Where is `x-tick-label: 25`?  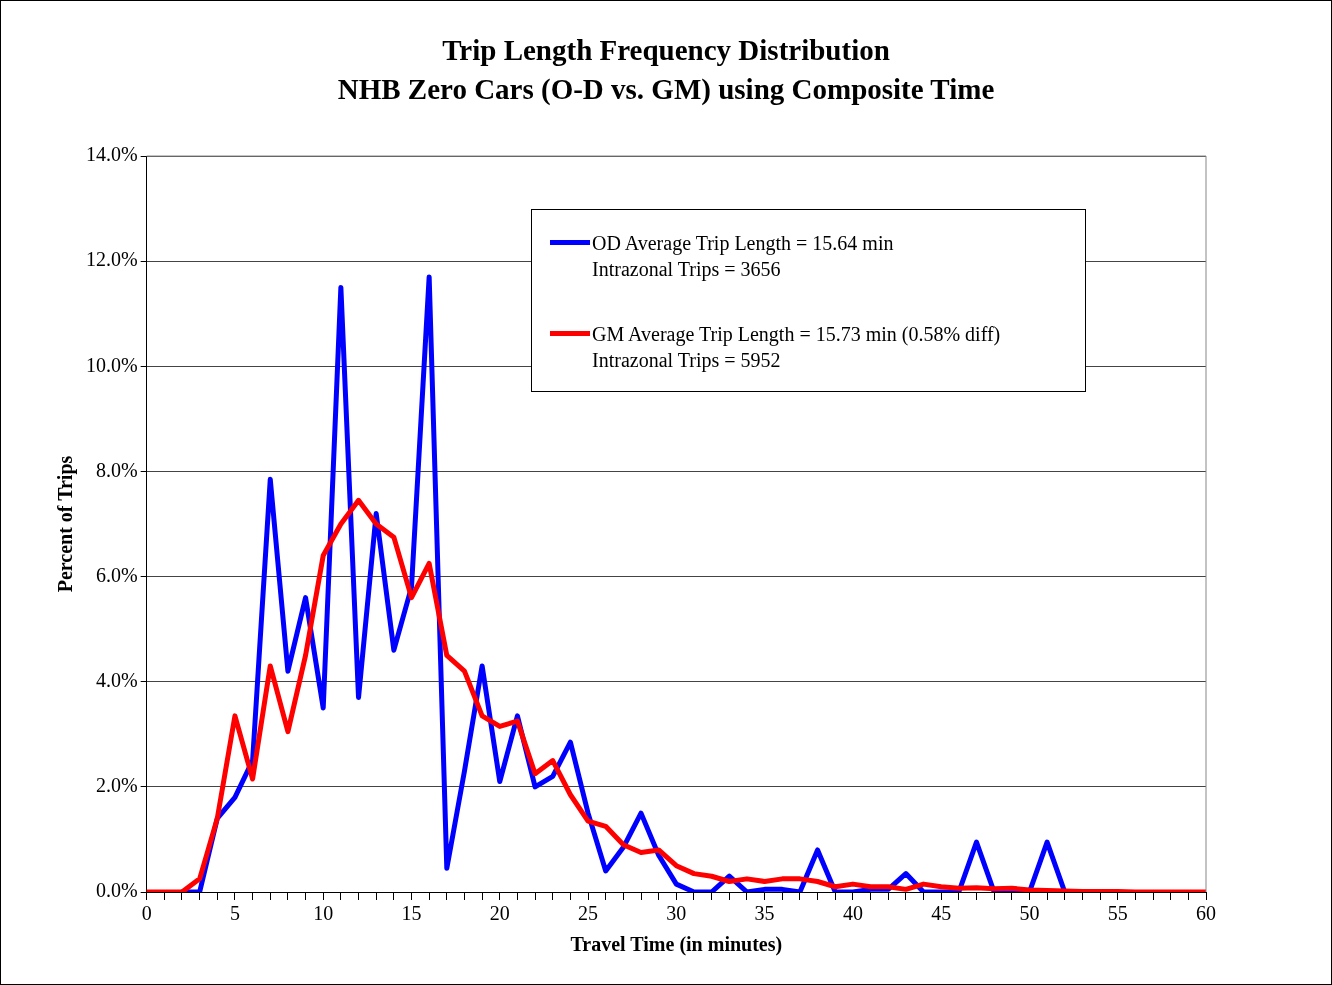
x-tick-label: 25 is located at coordinates (588, 913).